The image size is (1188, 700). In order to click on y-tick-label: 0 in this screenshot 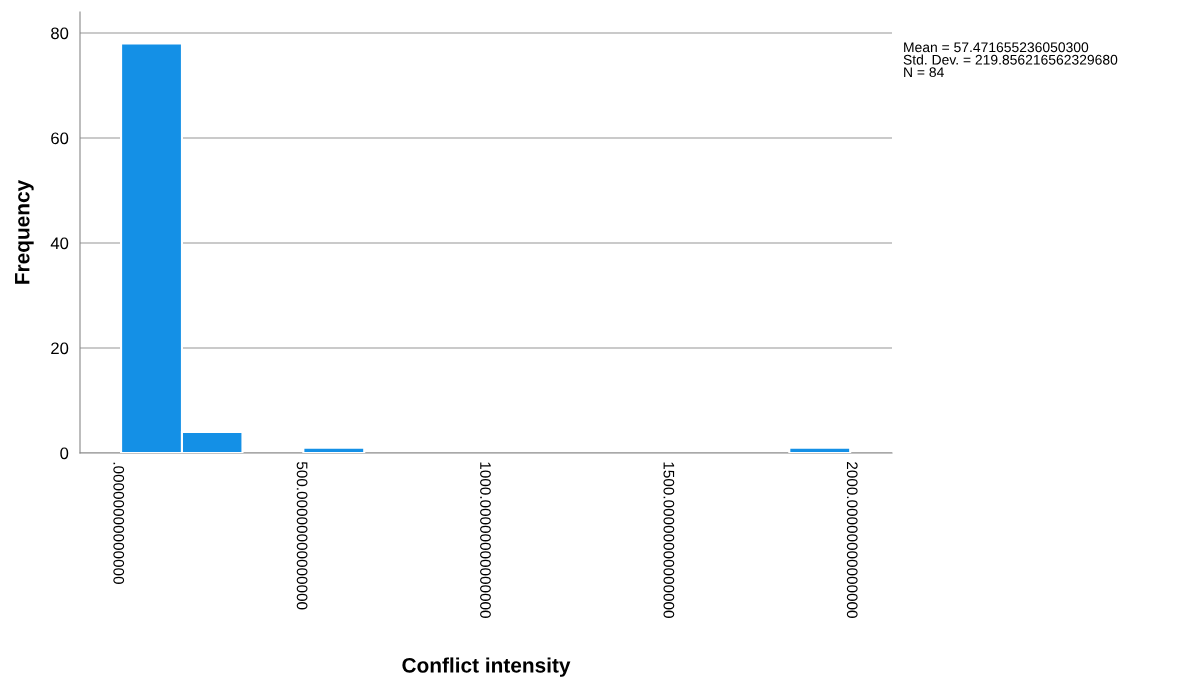, I will do `click(64, 453)`.